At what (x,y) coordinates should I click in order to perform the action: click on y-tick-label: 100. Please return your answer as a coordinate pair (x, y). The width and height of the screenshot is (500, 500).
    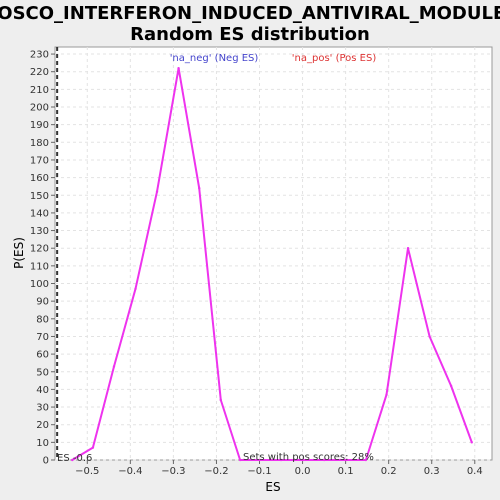
    Looking at the image, I should click on (39, 284).